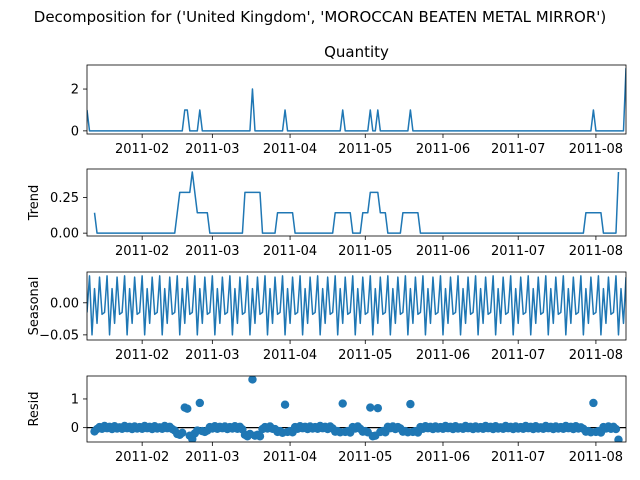 Image resolution: width=640 pixels, height=480 pixels. I want to click on seasonal-series-line, so click(356, 305).